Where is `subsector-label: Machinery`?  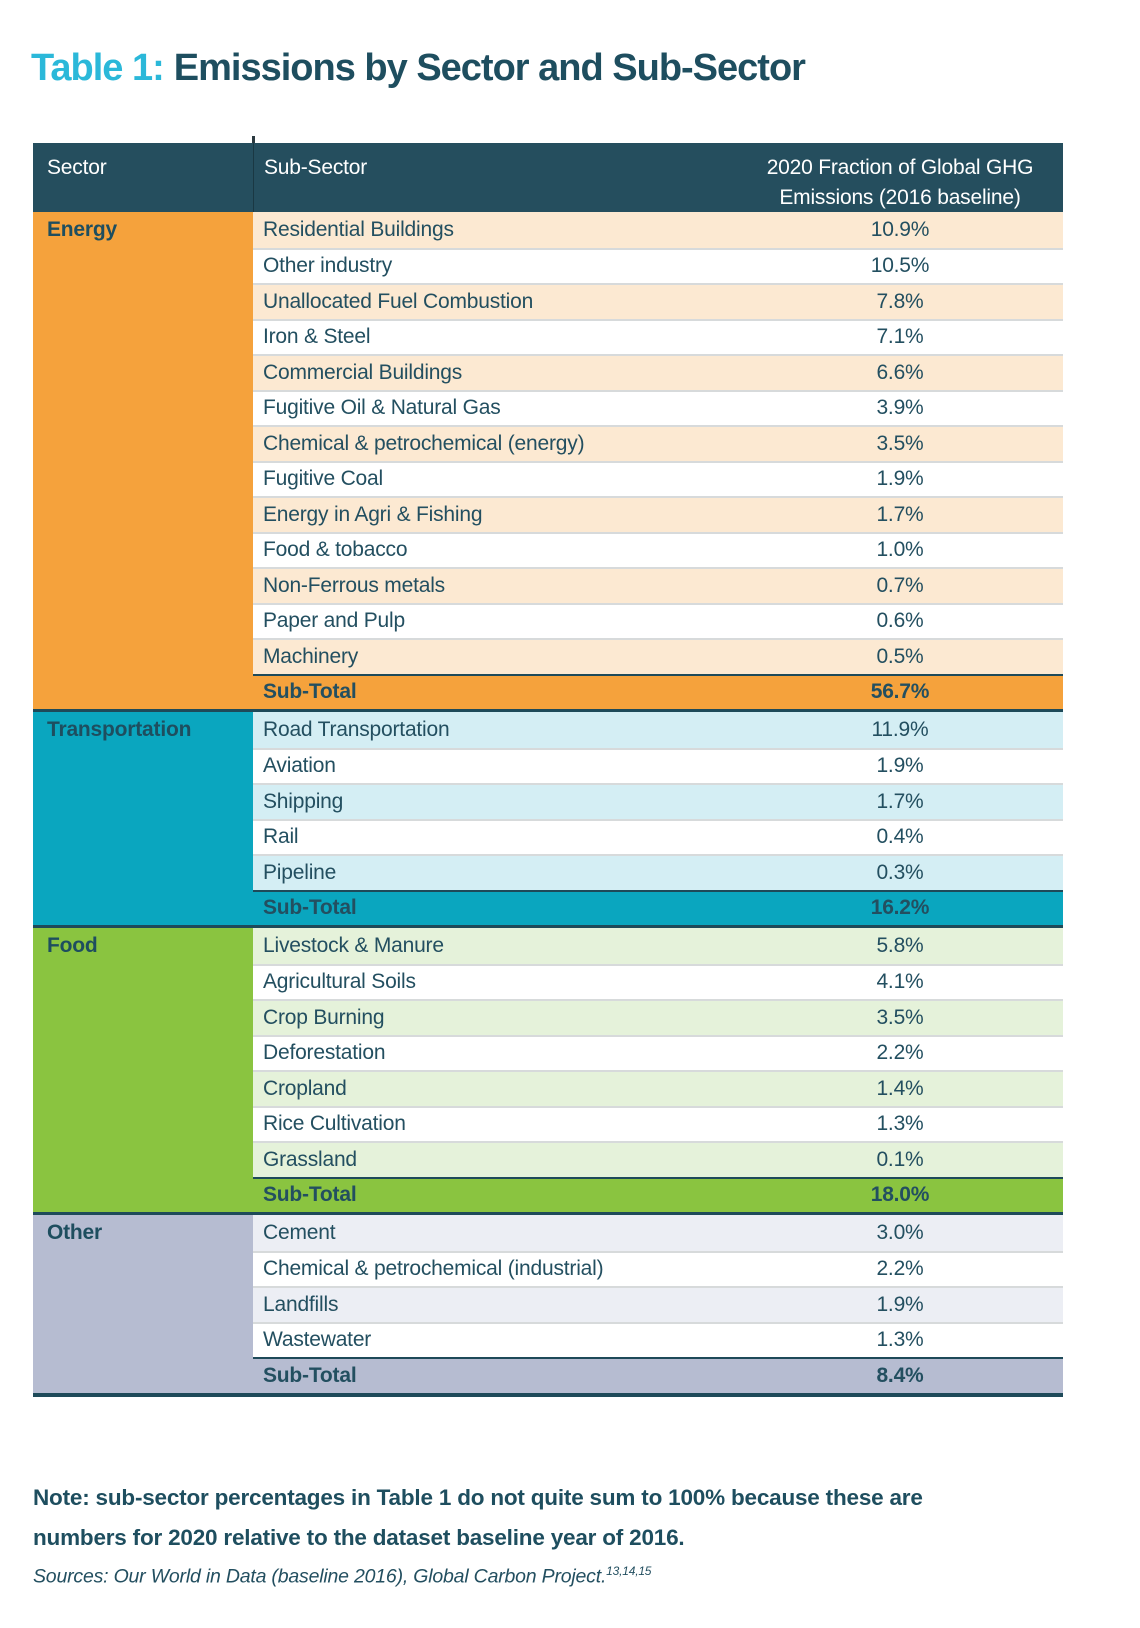 subsector-label: Machinery is located at coordinates (311, 656).